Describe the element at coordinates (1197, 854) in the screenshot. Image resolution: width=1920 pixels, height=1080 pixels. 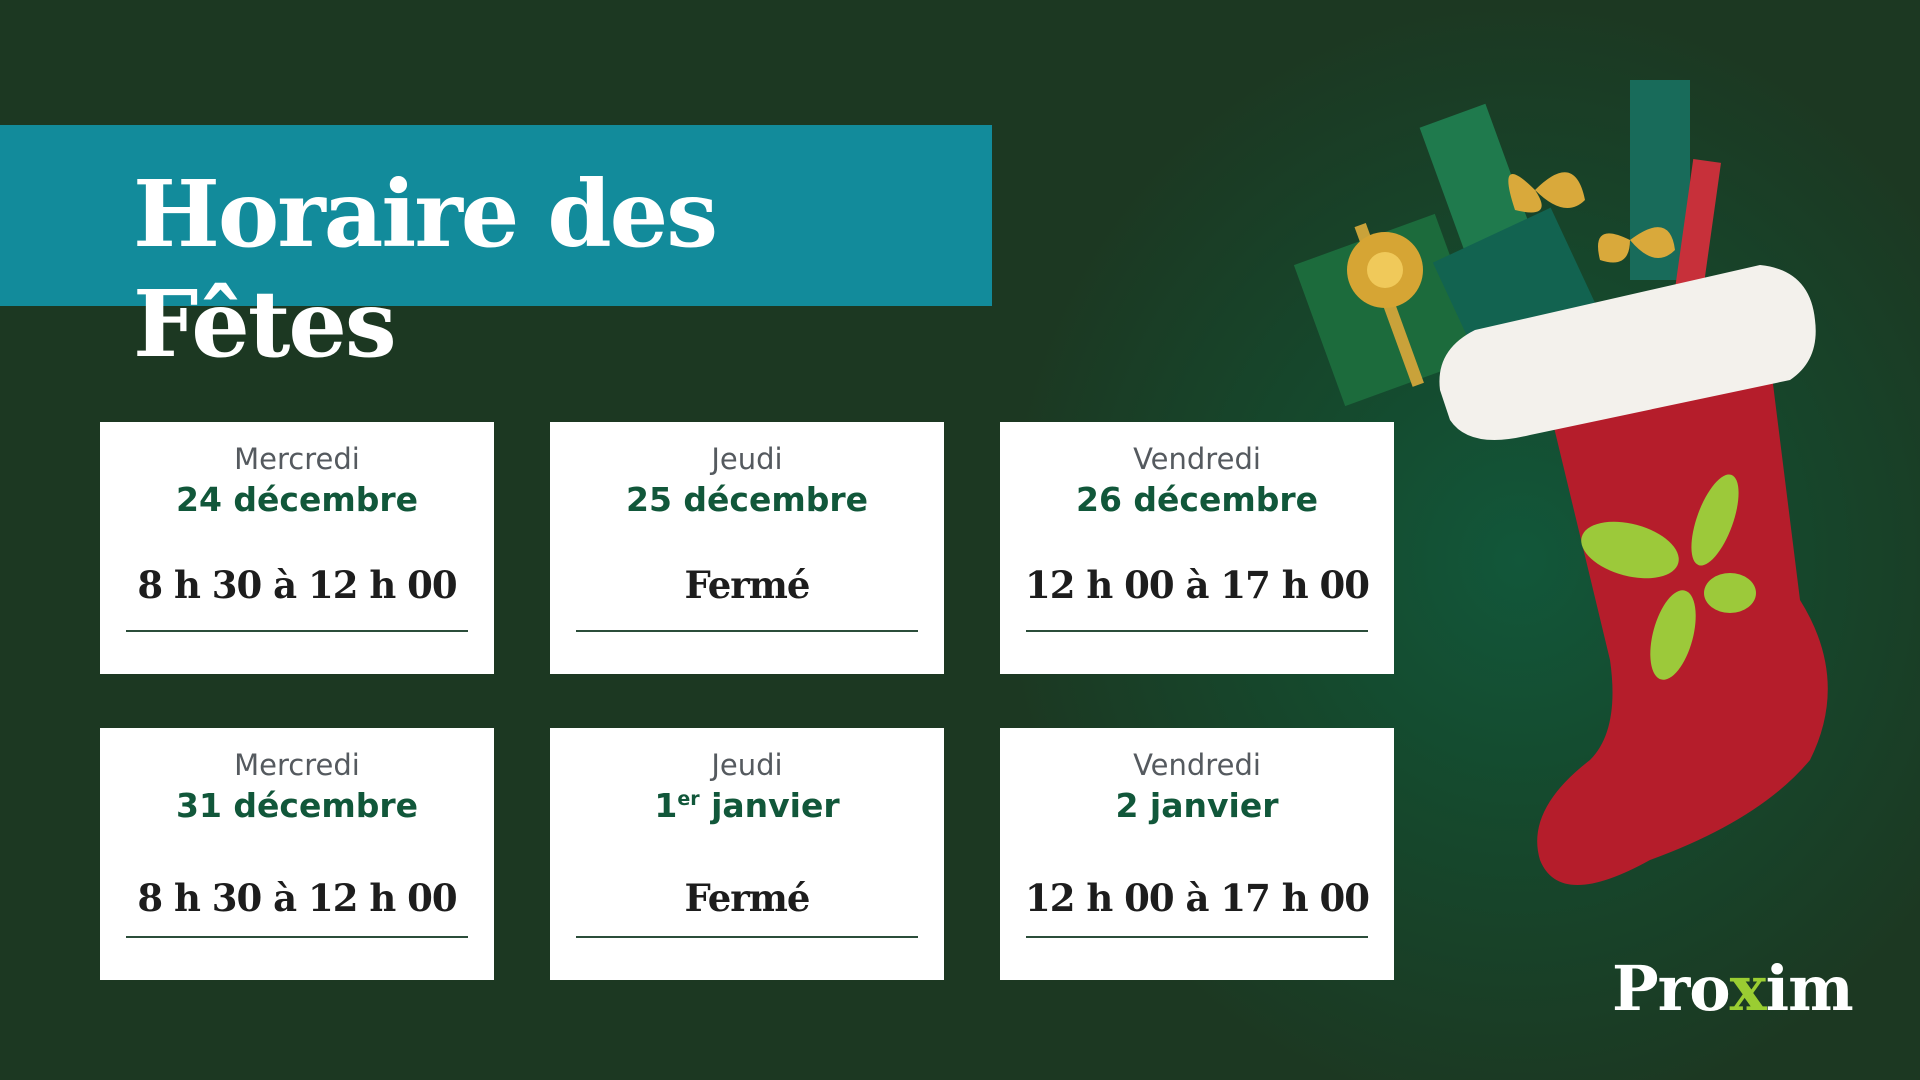
I see `schedule-card: Vendredi 2 janvier 12 h 00 à 17 h 00` at that location.